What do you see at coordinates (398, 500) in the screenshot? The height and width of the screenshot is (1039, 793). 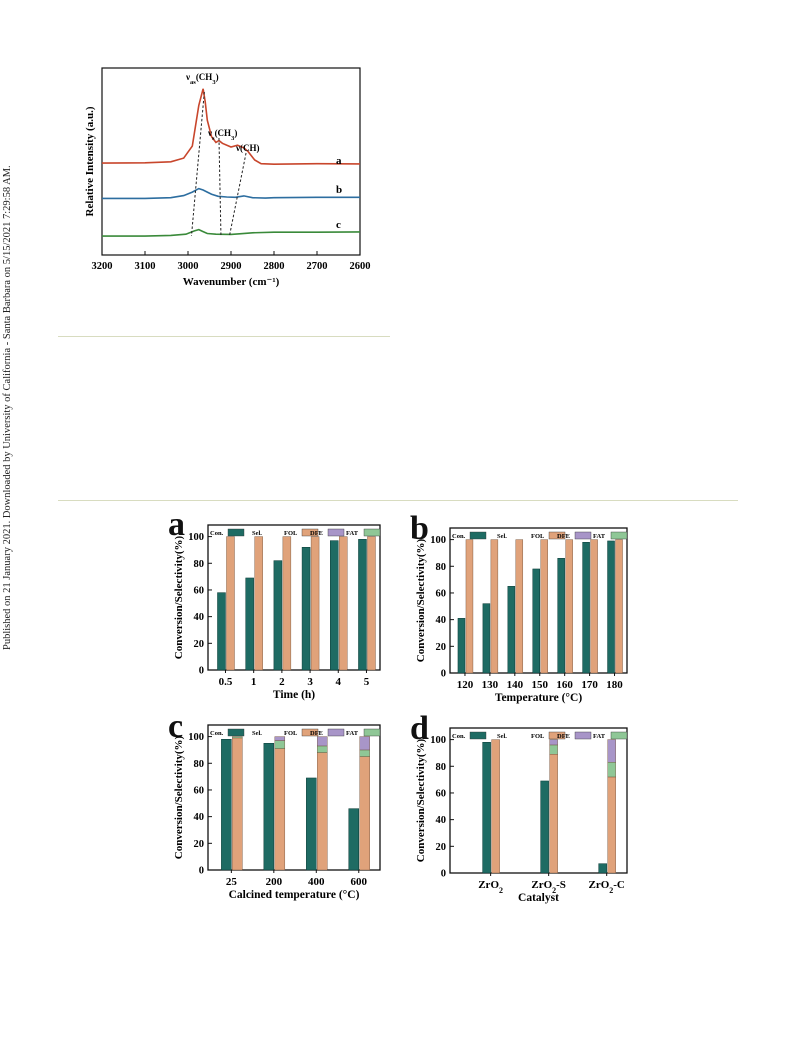 I see `divider-middle` at bounding box center [398, 500].